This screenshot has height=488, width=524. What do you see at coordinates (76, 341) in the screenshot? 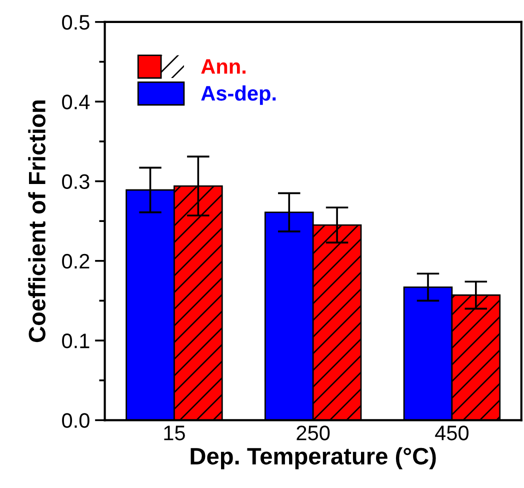
I see `y-tick-label: 0.1` at bounding box center [76, 341].